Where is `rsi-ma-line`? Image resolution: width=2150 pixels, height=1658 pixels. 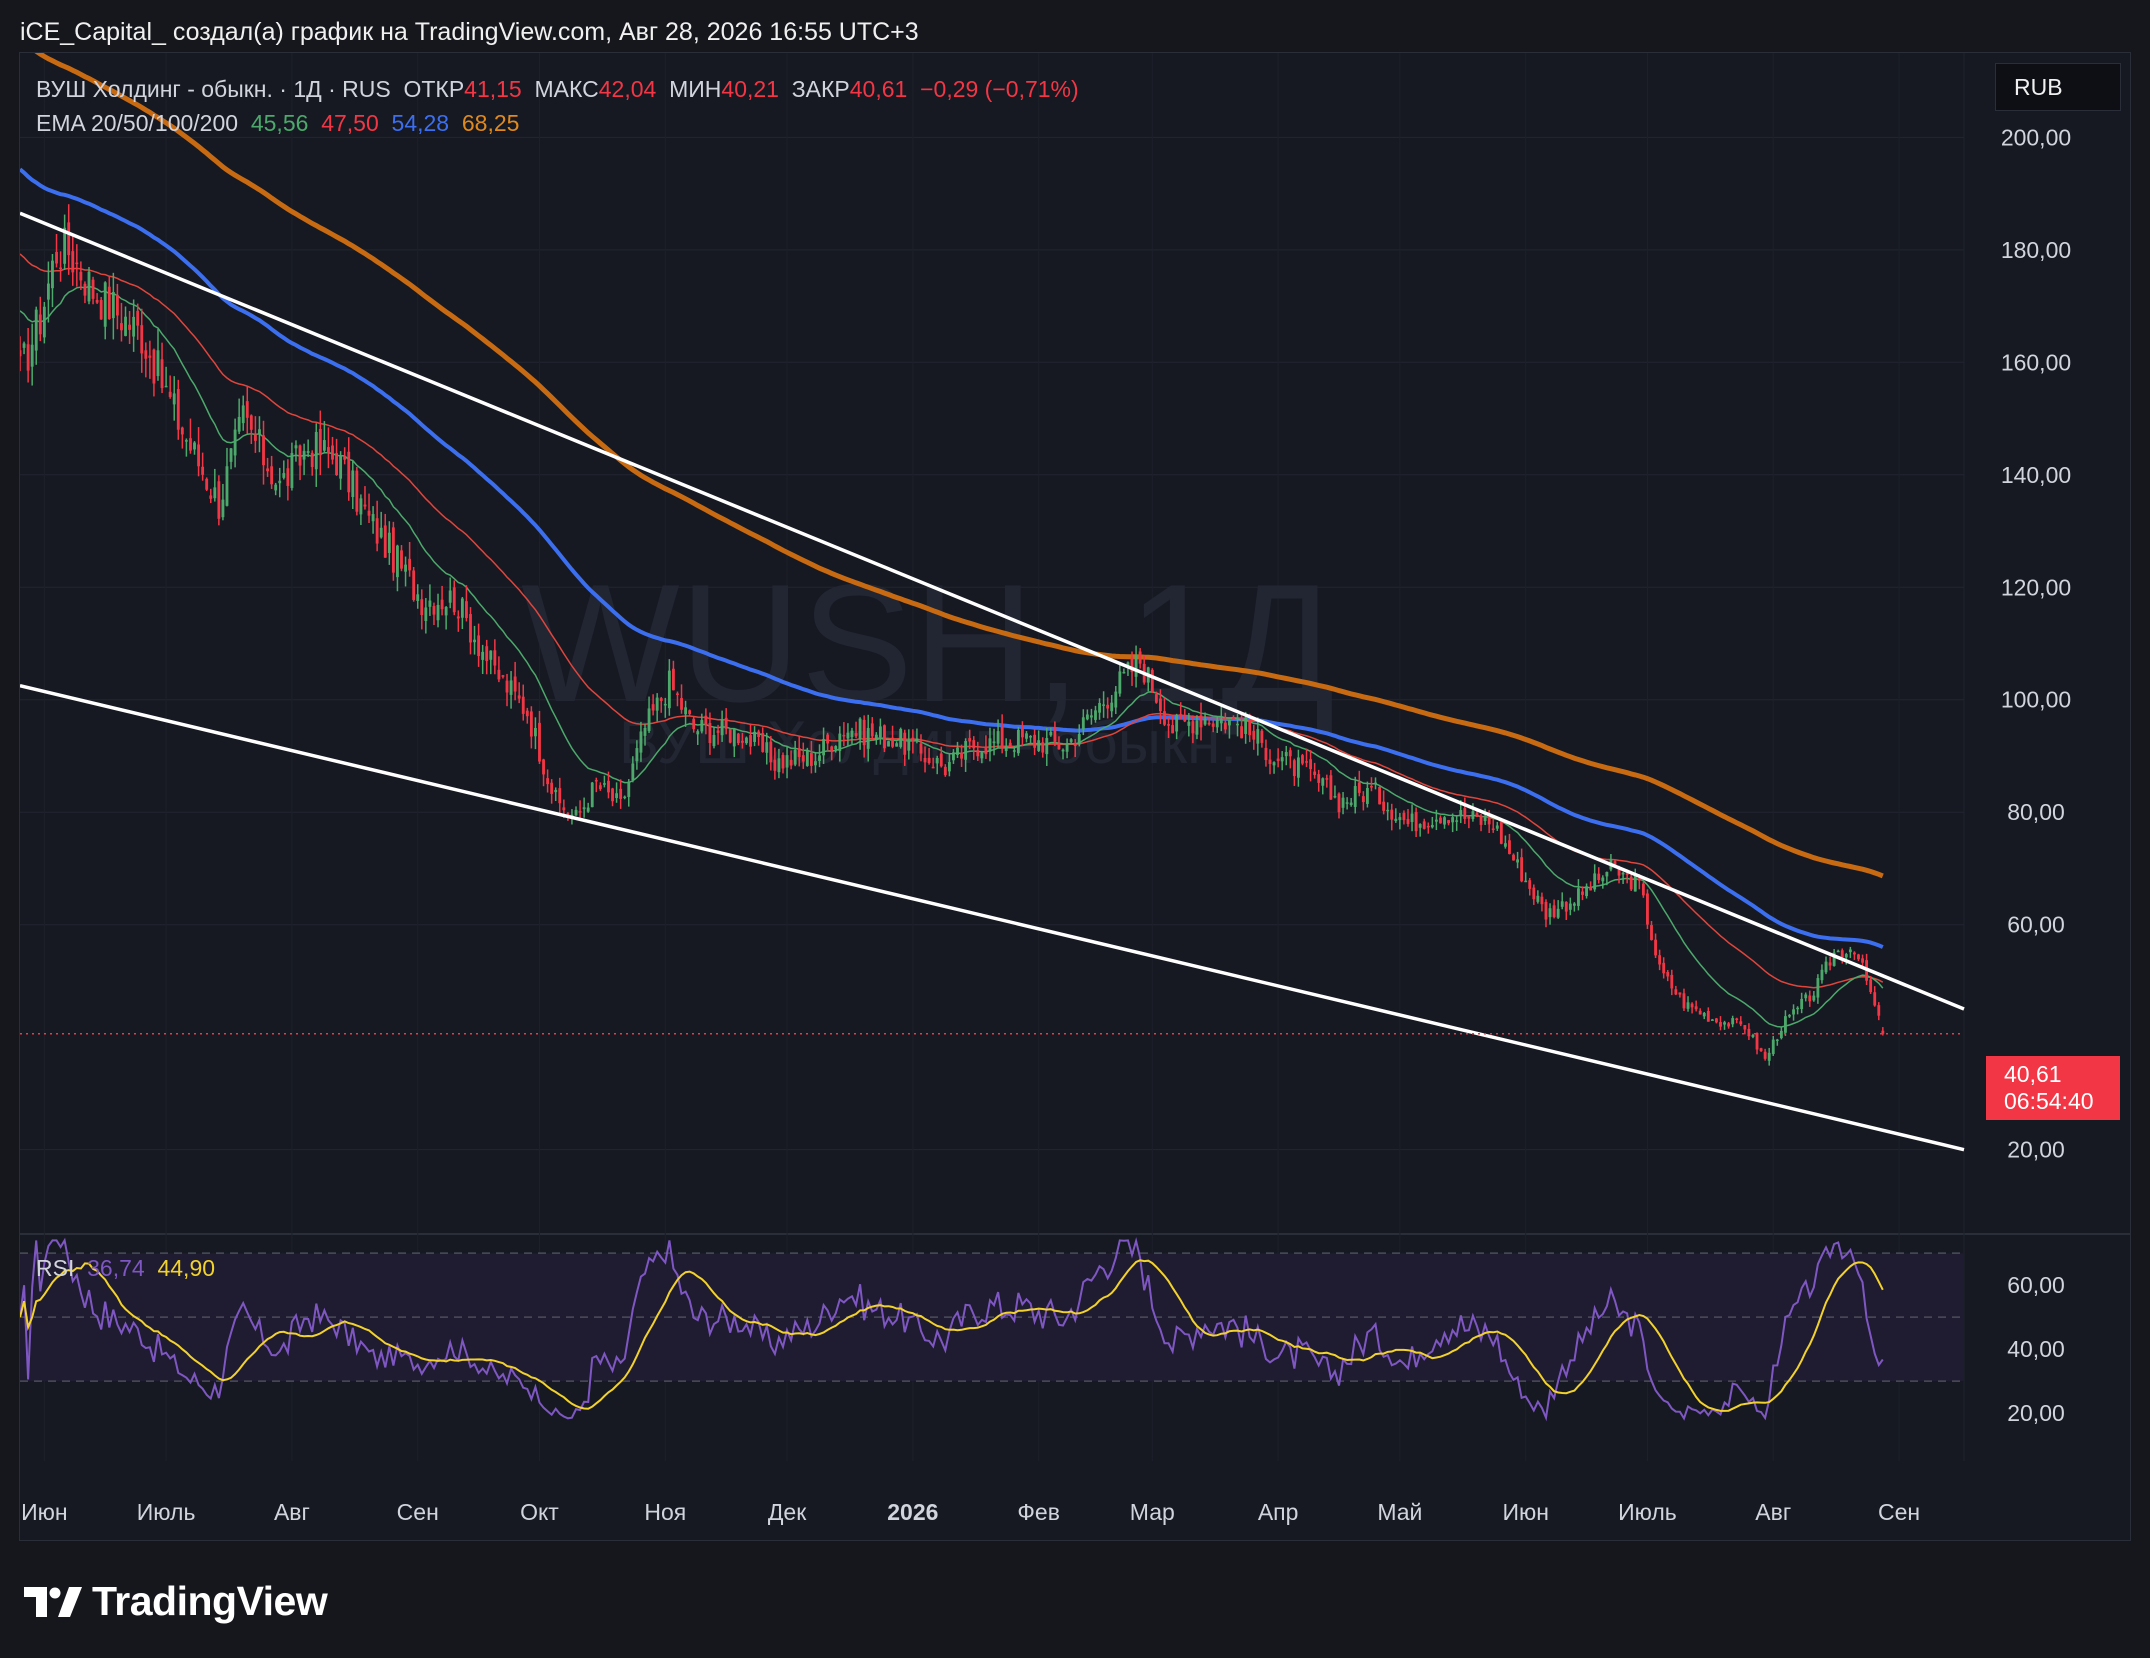
rsi-ma-line is located at coordinates (952, 1335).